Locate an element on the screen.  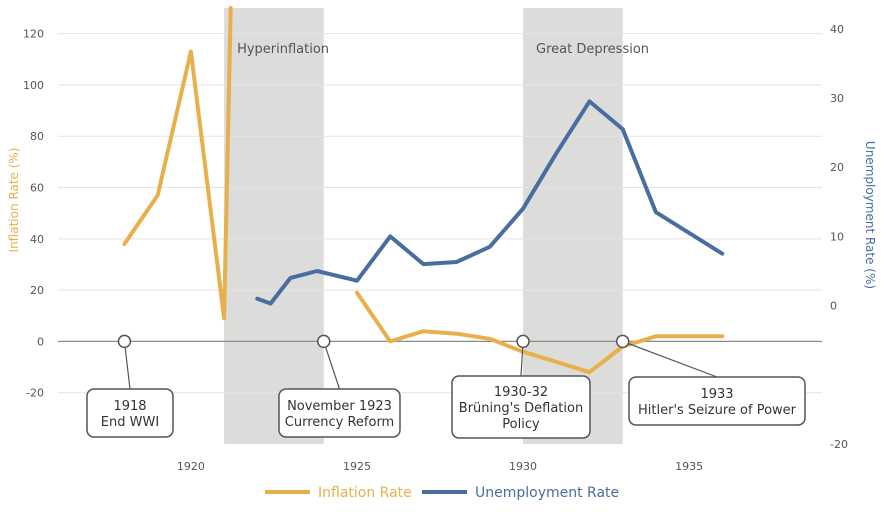
left-tick-label: 100 is located at coordinates (33, 85).